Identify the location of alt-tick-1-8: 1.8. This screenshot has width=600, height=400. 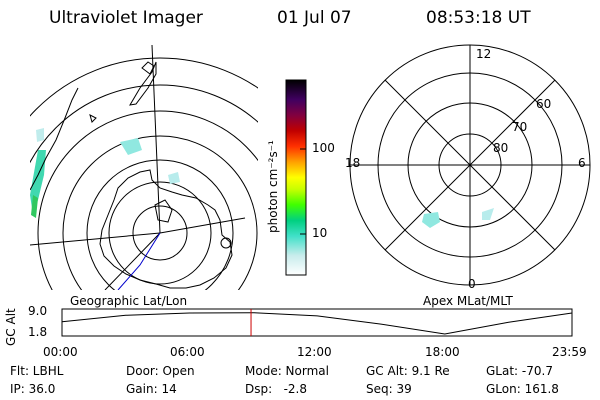
(38, 332).